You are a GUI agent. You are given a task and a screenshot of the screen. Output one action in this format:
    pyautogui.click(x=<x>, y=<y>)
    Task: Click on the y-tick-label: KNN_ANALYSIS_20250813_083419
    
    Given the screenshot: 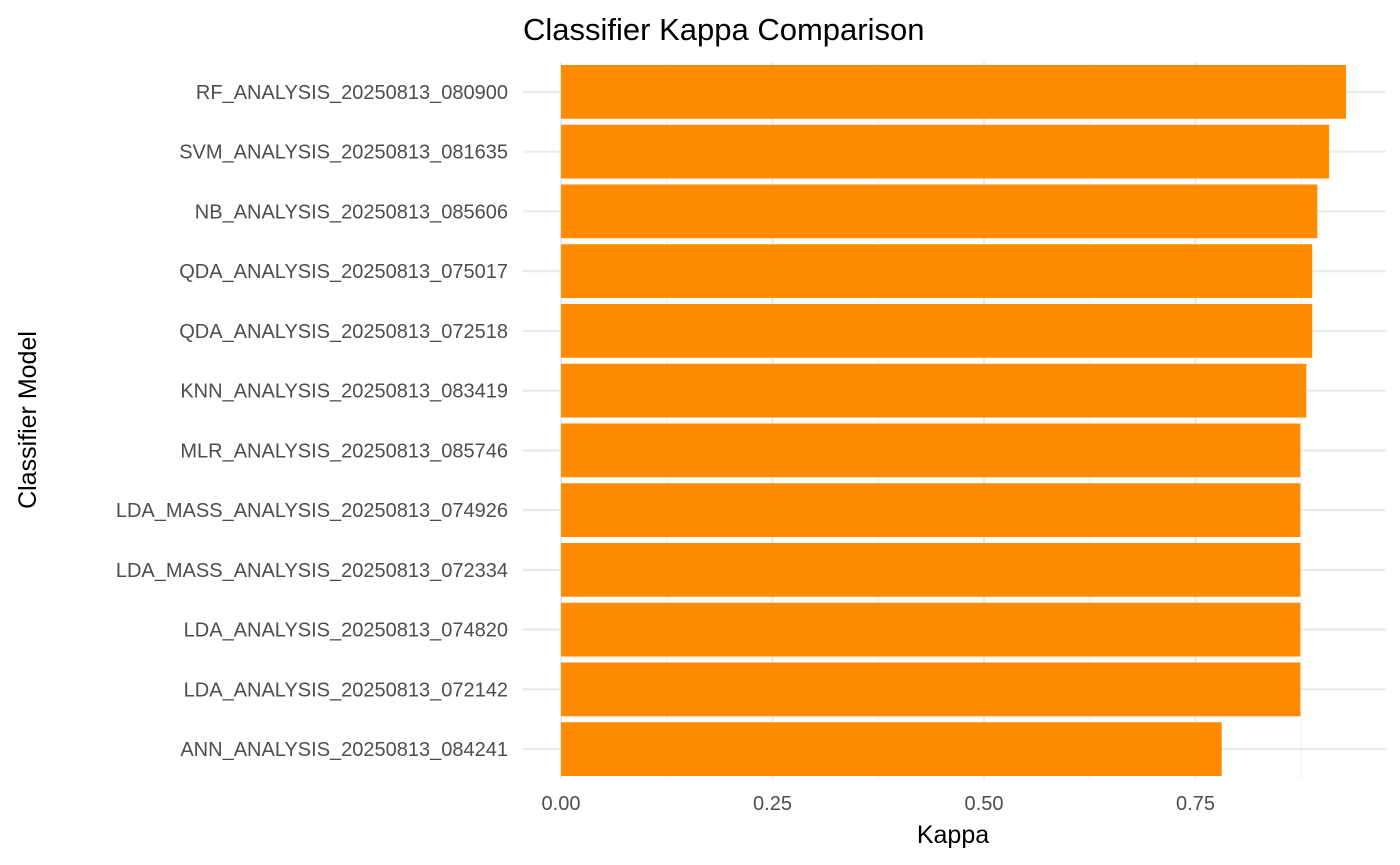 What is the action you would take?
    pyautogui.click(x=344, y=392)
    